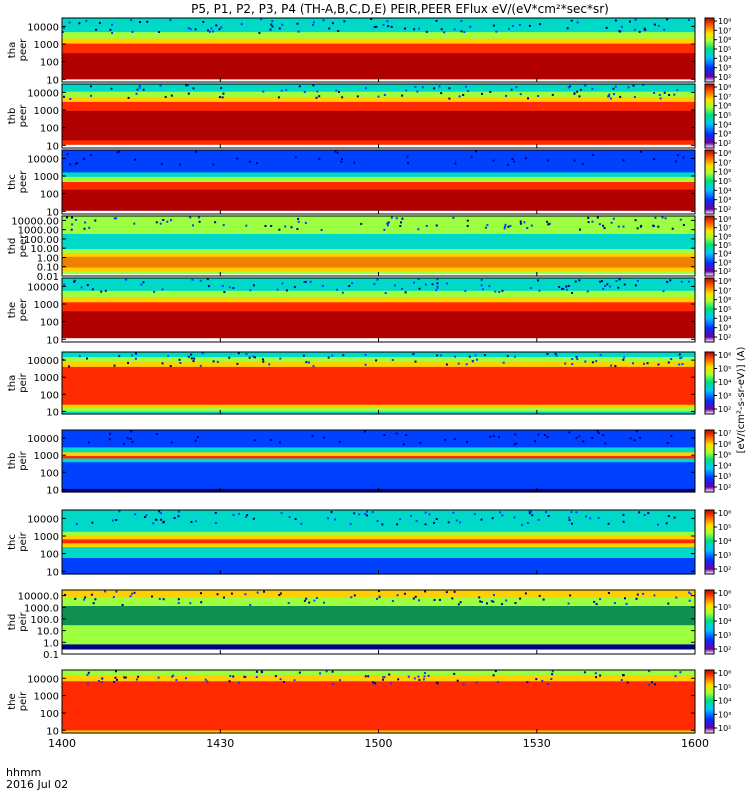  I want to click on y-tick-label: 100, so click(49, 395).